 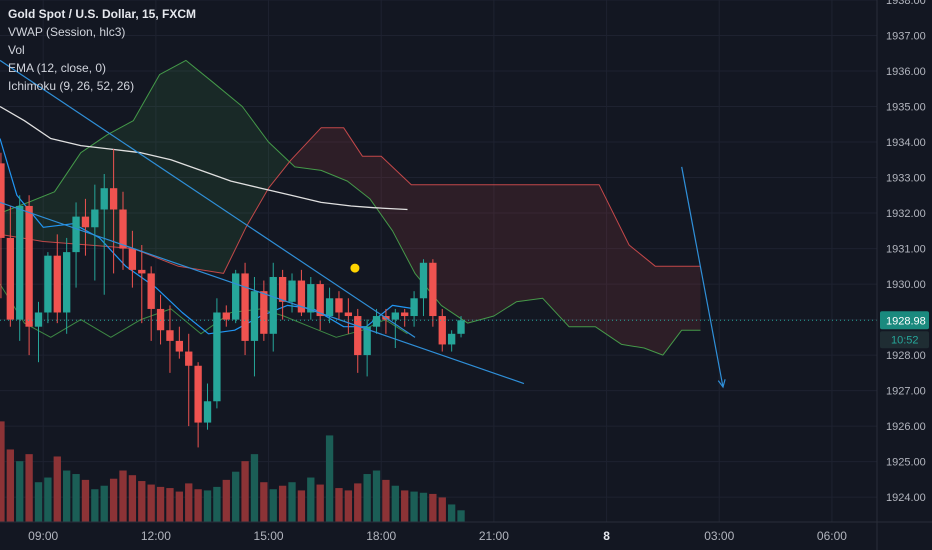 I want to click on legend-vol: Vol, so click(x=16, y=50).